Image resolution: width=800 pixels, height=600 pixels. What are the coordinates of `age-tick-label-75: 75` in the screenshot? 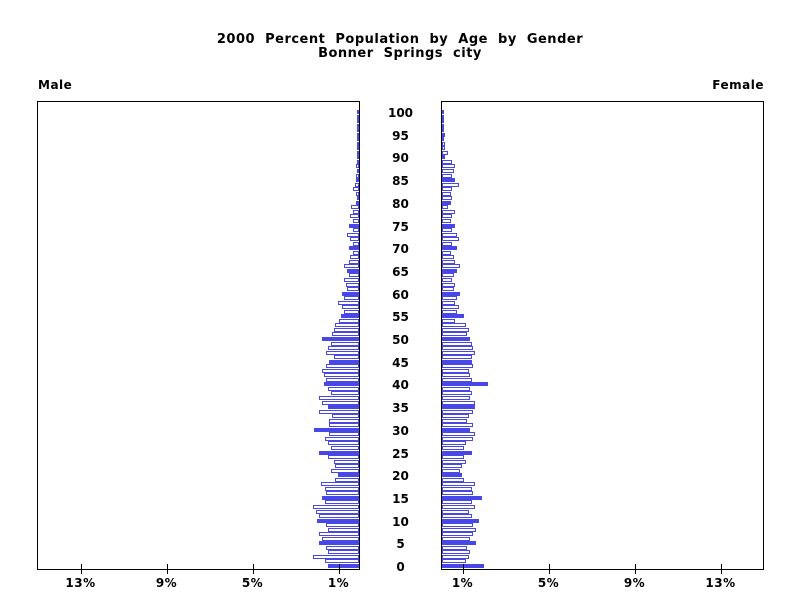 It's located at (400, 226).